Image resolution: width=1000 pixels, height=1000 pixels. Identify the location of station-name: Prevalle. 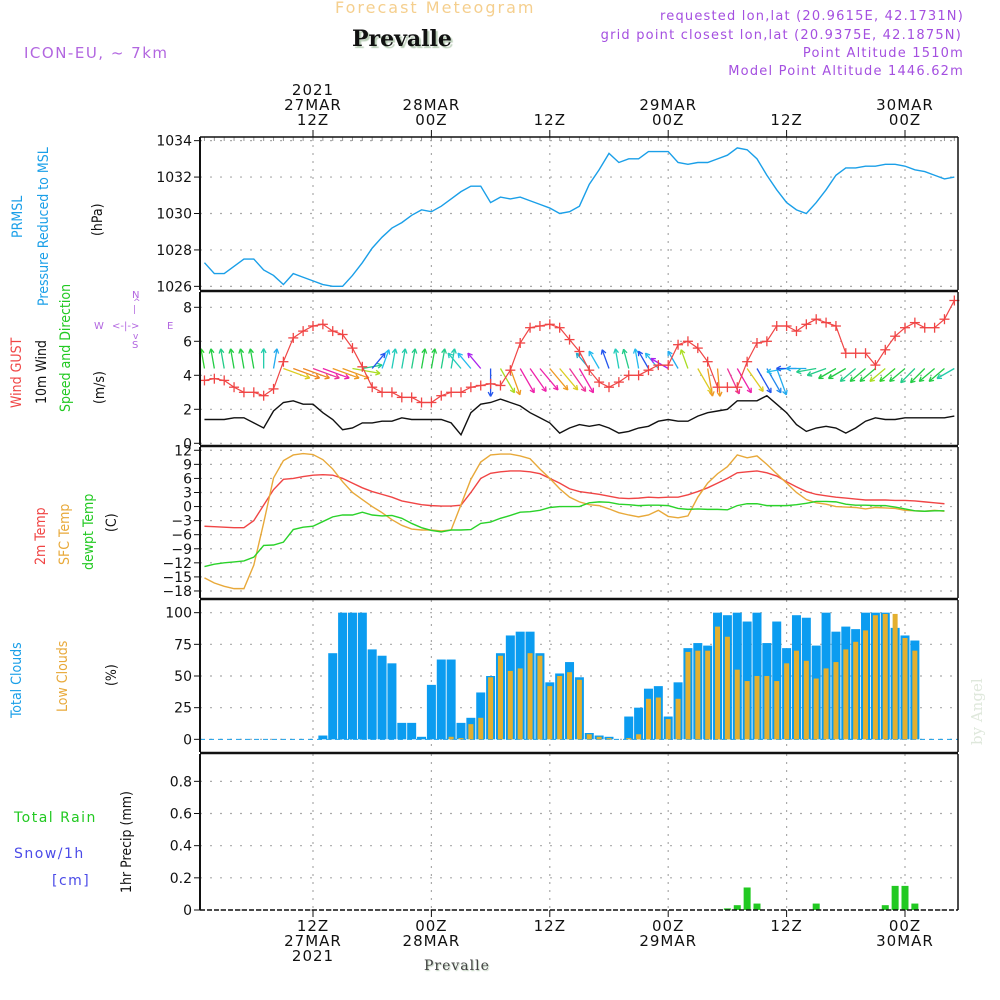
(402, 39).